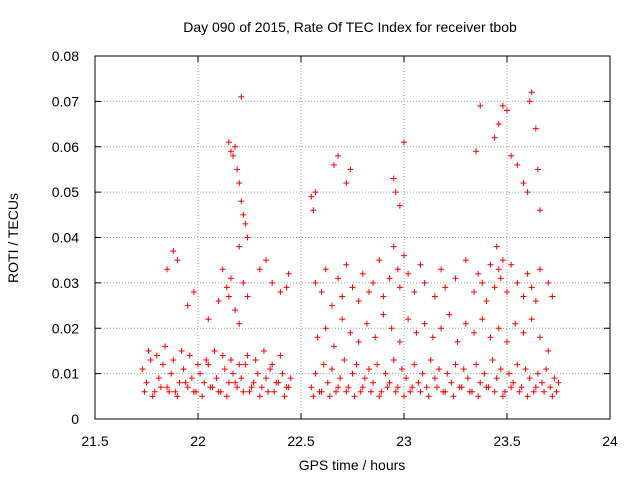 This screenshot has height=480, width=640. Describe the element at coordinates (65, 147) in the screenshot. I see `y-tick-label: 0.06` at that location.